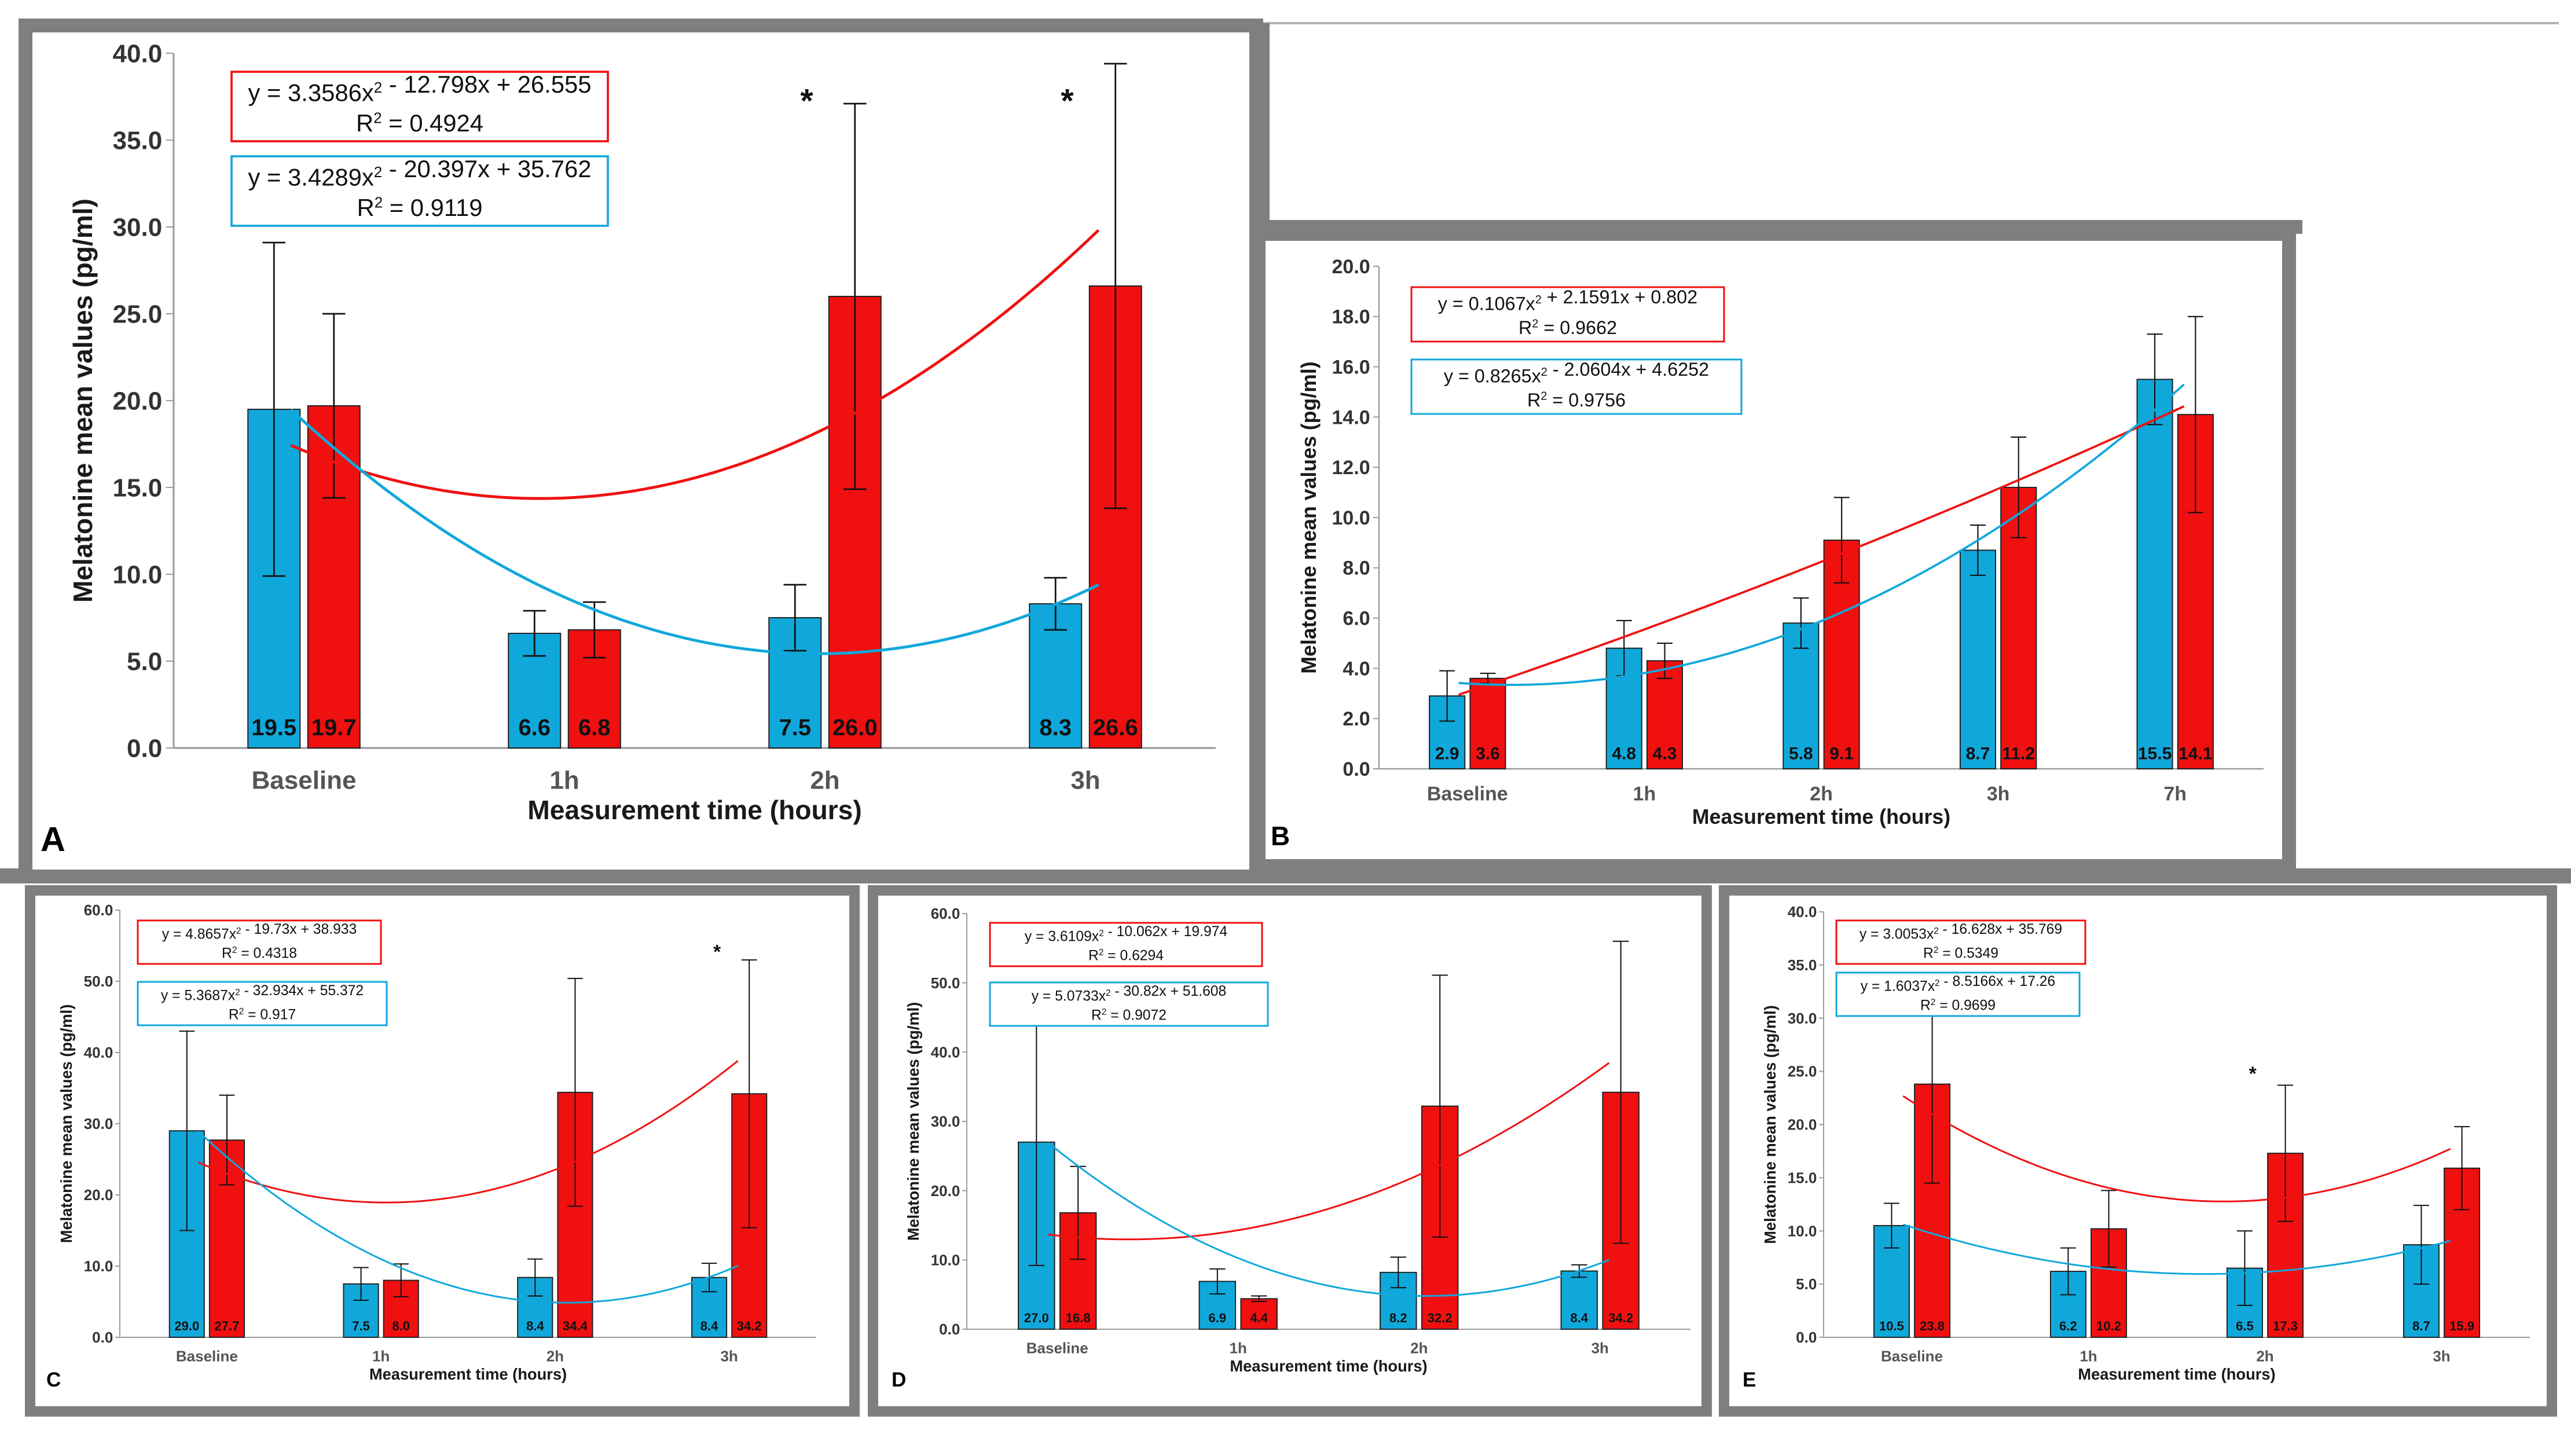 The height and width of the screenshot is (1456, 2571). Describe the element at coordinates (334, 727) in the screenshot. I see `bar-value-label: 19.7` at that location.